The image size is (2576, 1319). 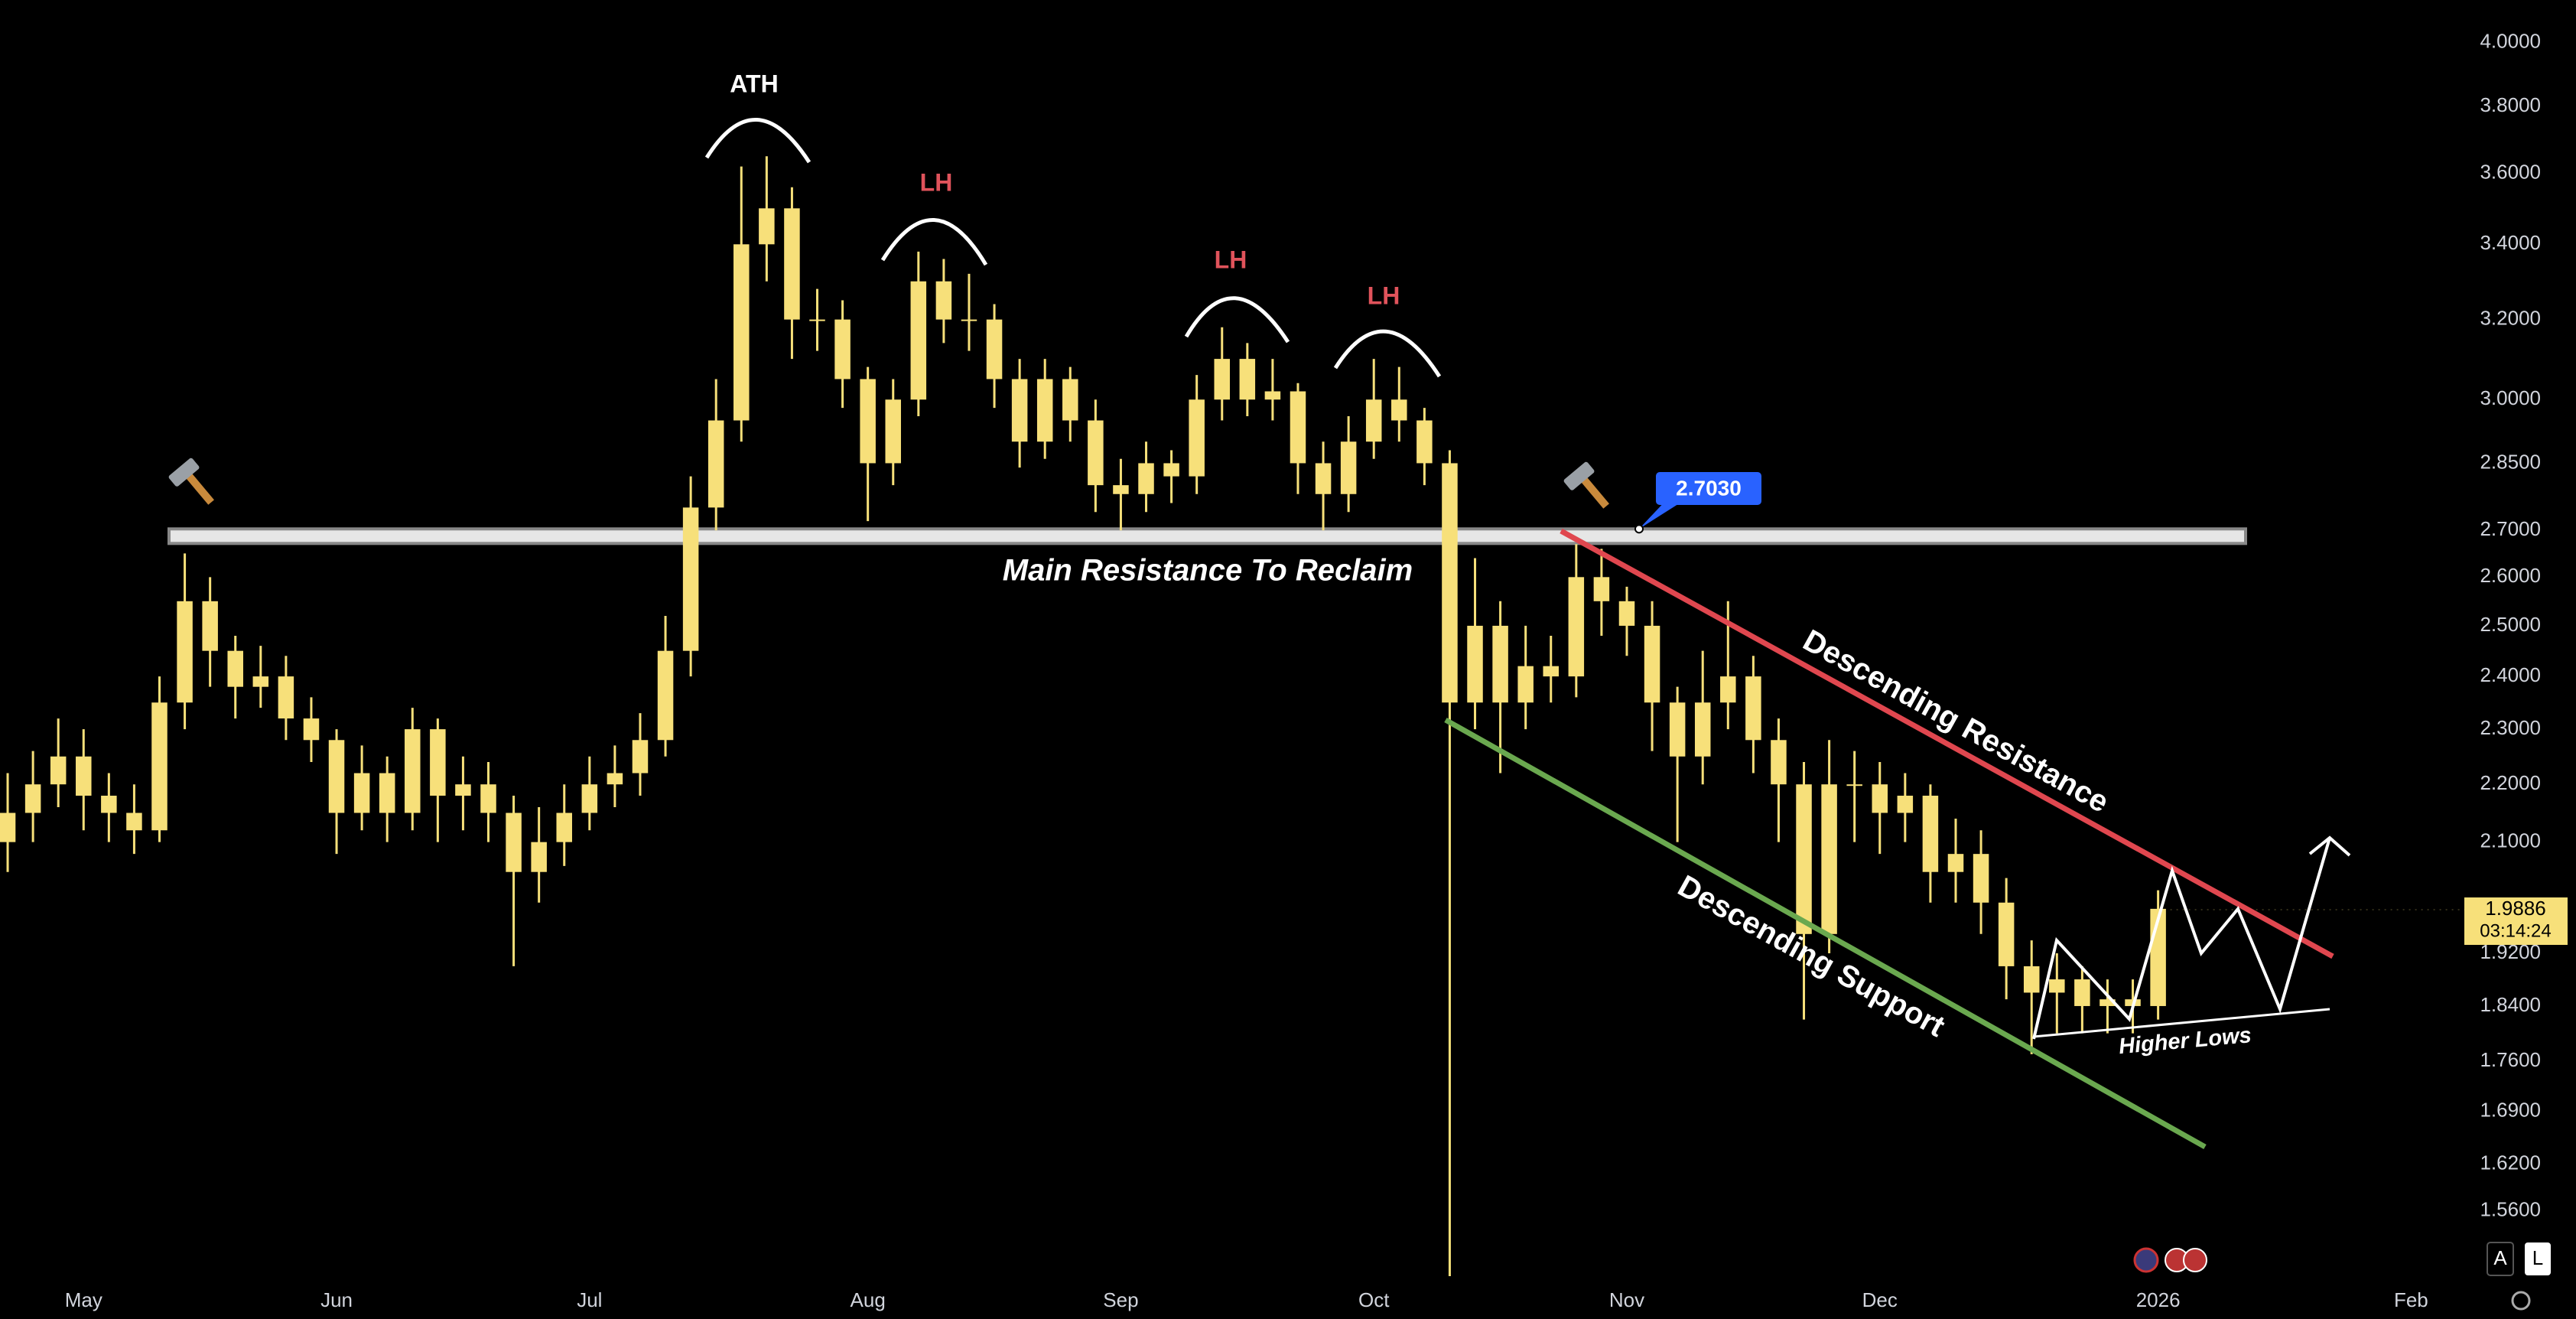 I want to click on resistance-label: Main Resistance To Reclaim, so click(x=1208, y=571).